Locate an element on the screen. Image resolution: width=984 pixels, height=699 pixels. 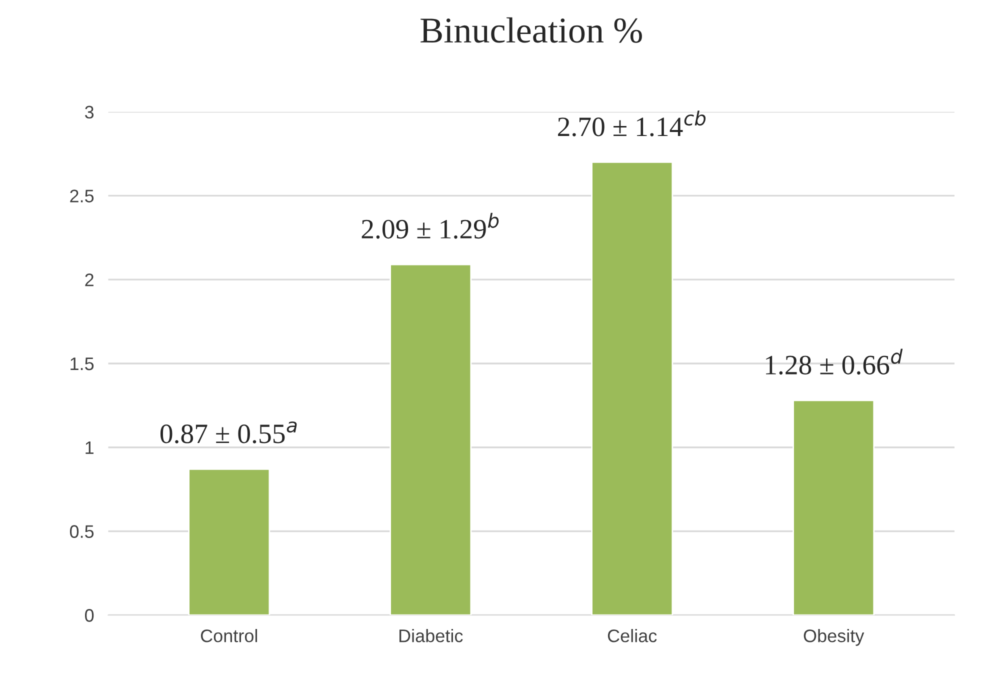
y-tick-label: 2.5 is located at coordinates (82, 196).